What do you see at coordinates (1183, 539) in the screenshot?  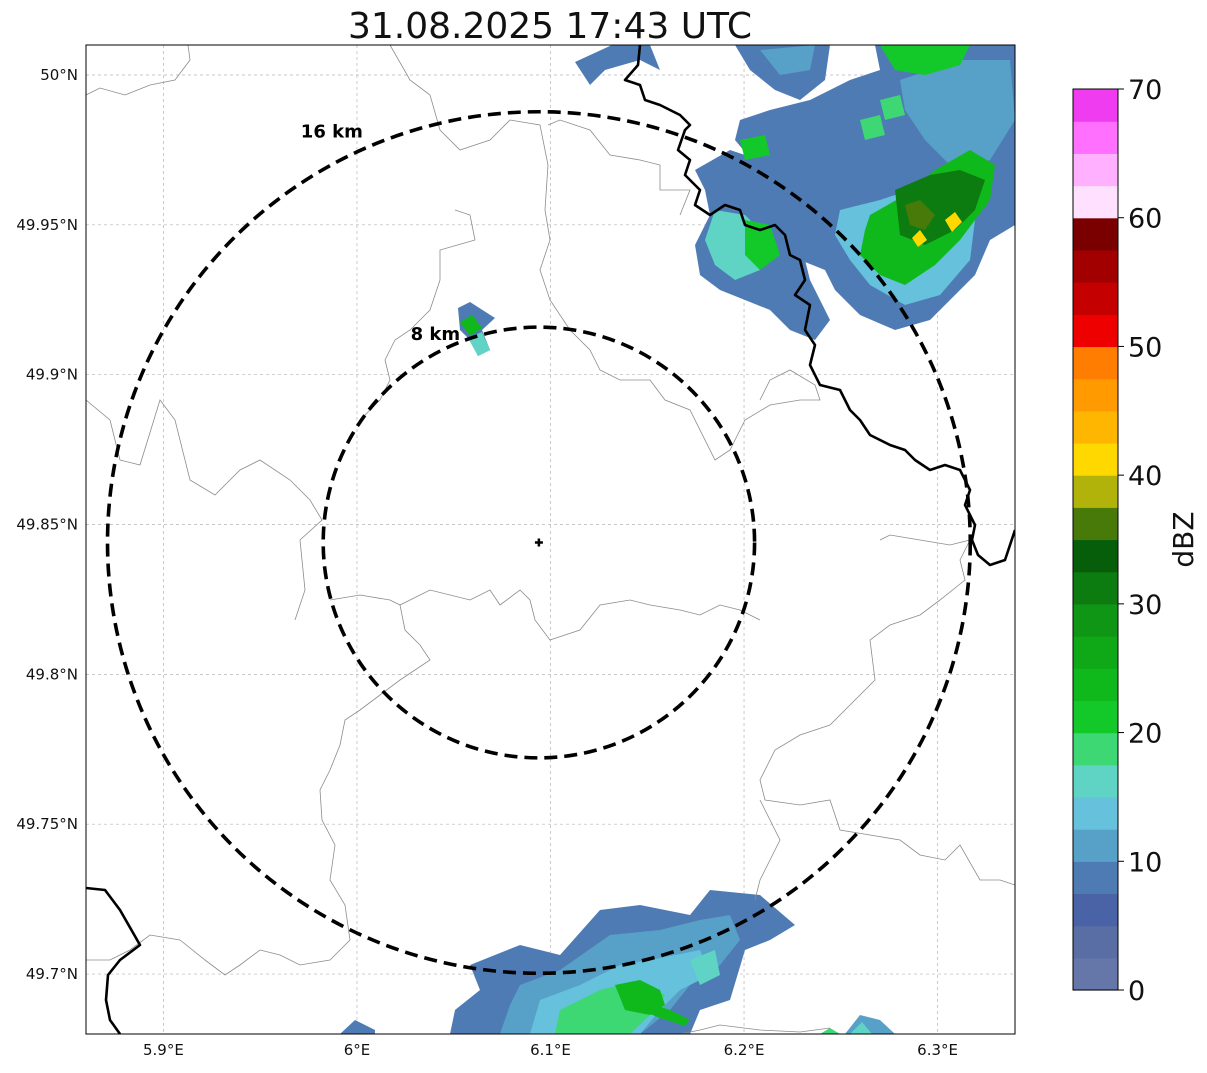 I see `colorbar-label: dBZ` at bounding box center [1183, 539].